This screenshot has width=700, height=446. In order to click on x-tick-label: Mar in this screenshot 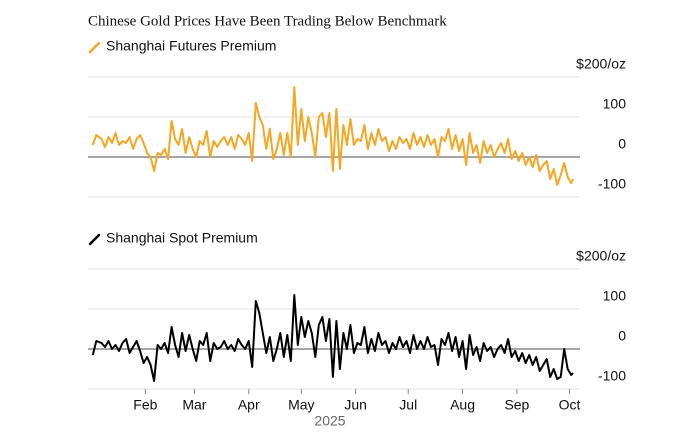, I will do `click(194, 405)`.